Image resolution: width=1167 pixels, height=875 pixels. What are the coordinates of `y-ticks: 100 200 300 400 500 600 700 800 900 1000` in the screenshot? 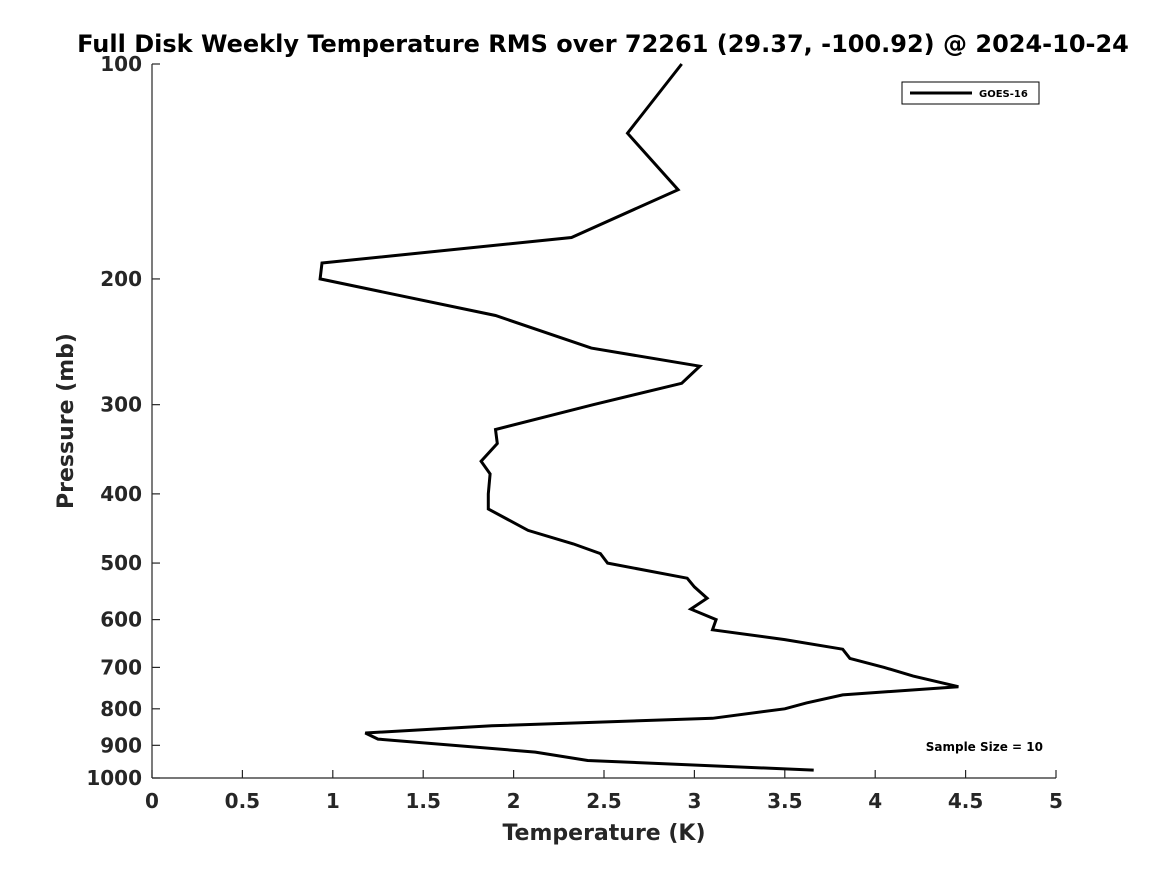 It's located at (123, 421).